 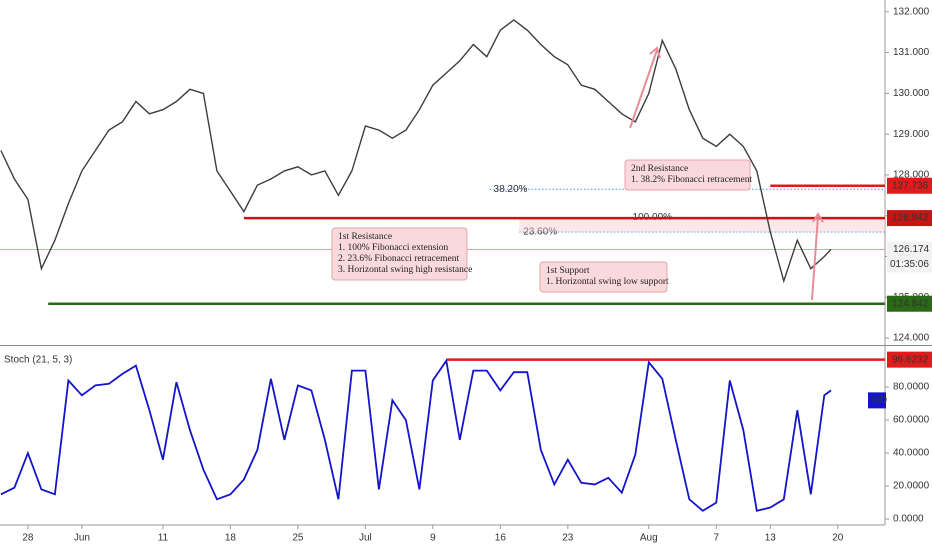 I want to click on current-price-box, so click(x=909, y=257).